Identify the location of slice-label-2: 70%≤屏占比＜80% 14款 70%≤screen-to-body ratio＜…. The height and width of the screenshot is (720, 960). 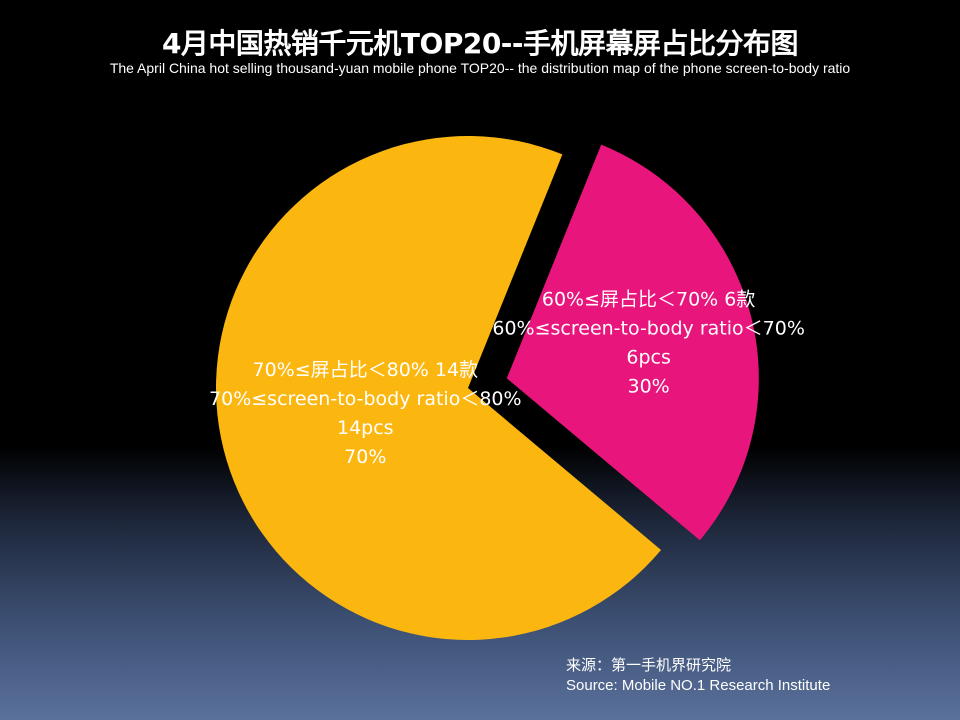
(365, 413).